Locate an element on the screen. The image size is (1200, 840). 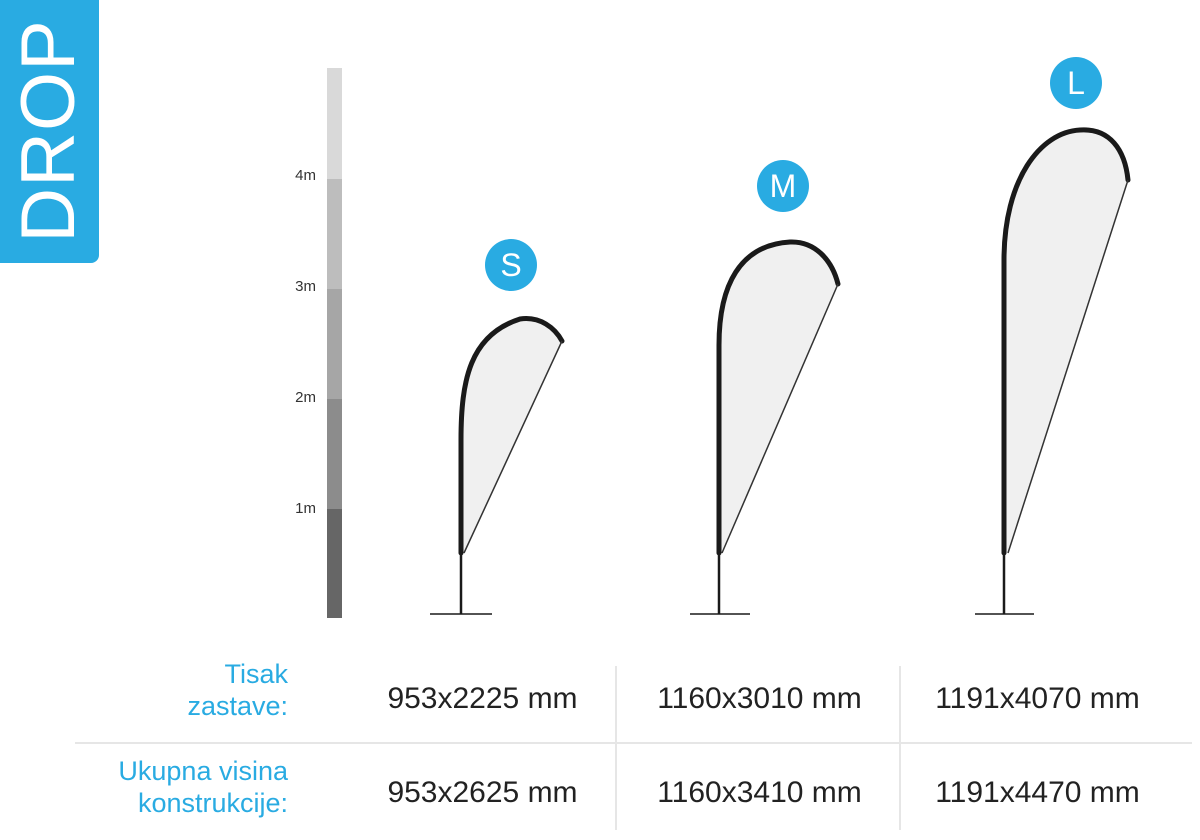
size-badge-m: M is located at coordinates (783, 186).